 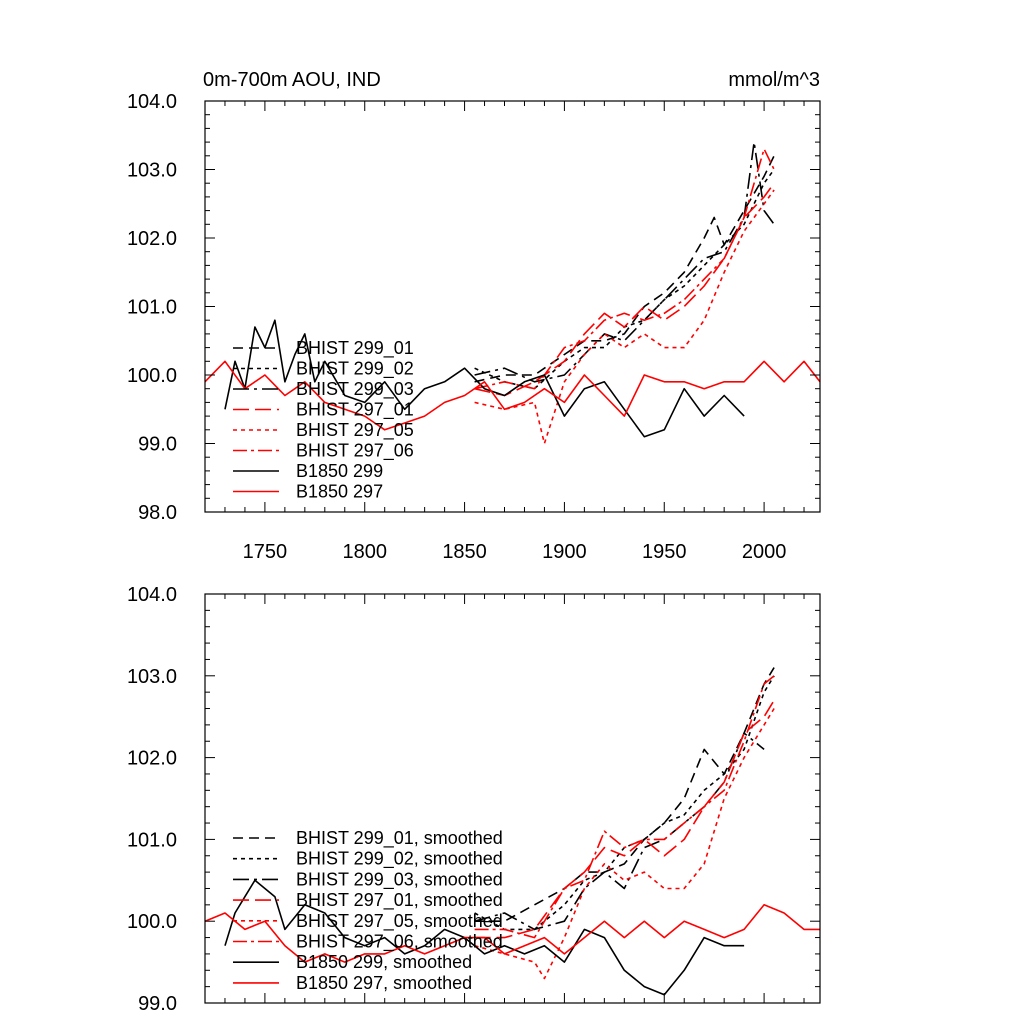 What do you see at coordinates (774, 80) in the screenshot?
I see `units-label: mmol/m^3` at bounding box center [774, 80].